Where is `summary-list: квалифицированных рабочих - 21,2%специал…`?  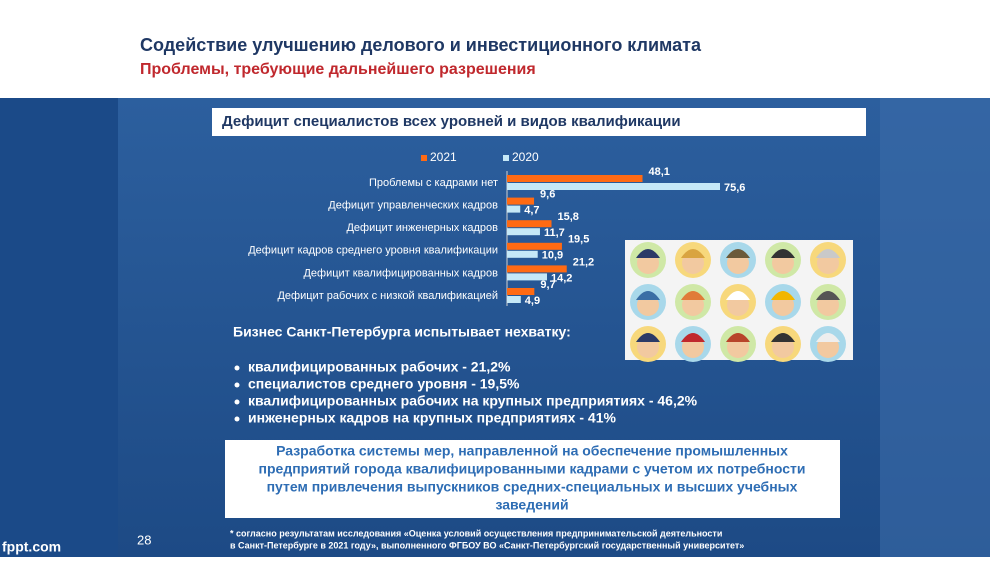 summary-list: квалифицированных рабочих - 21,2%специал… is located at coordinates (466, 392).